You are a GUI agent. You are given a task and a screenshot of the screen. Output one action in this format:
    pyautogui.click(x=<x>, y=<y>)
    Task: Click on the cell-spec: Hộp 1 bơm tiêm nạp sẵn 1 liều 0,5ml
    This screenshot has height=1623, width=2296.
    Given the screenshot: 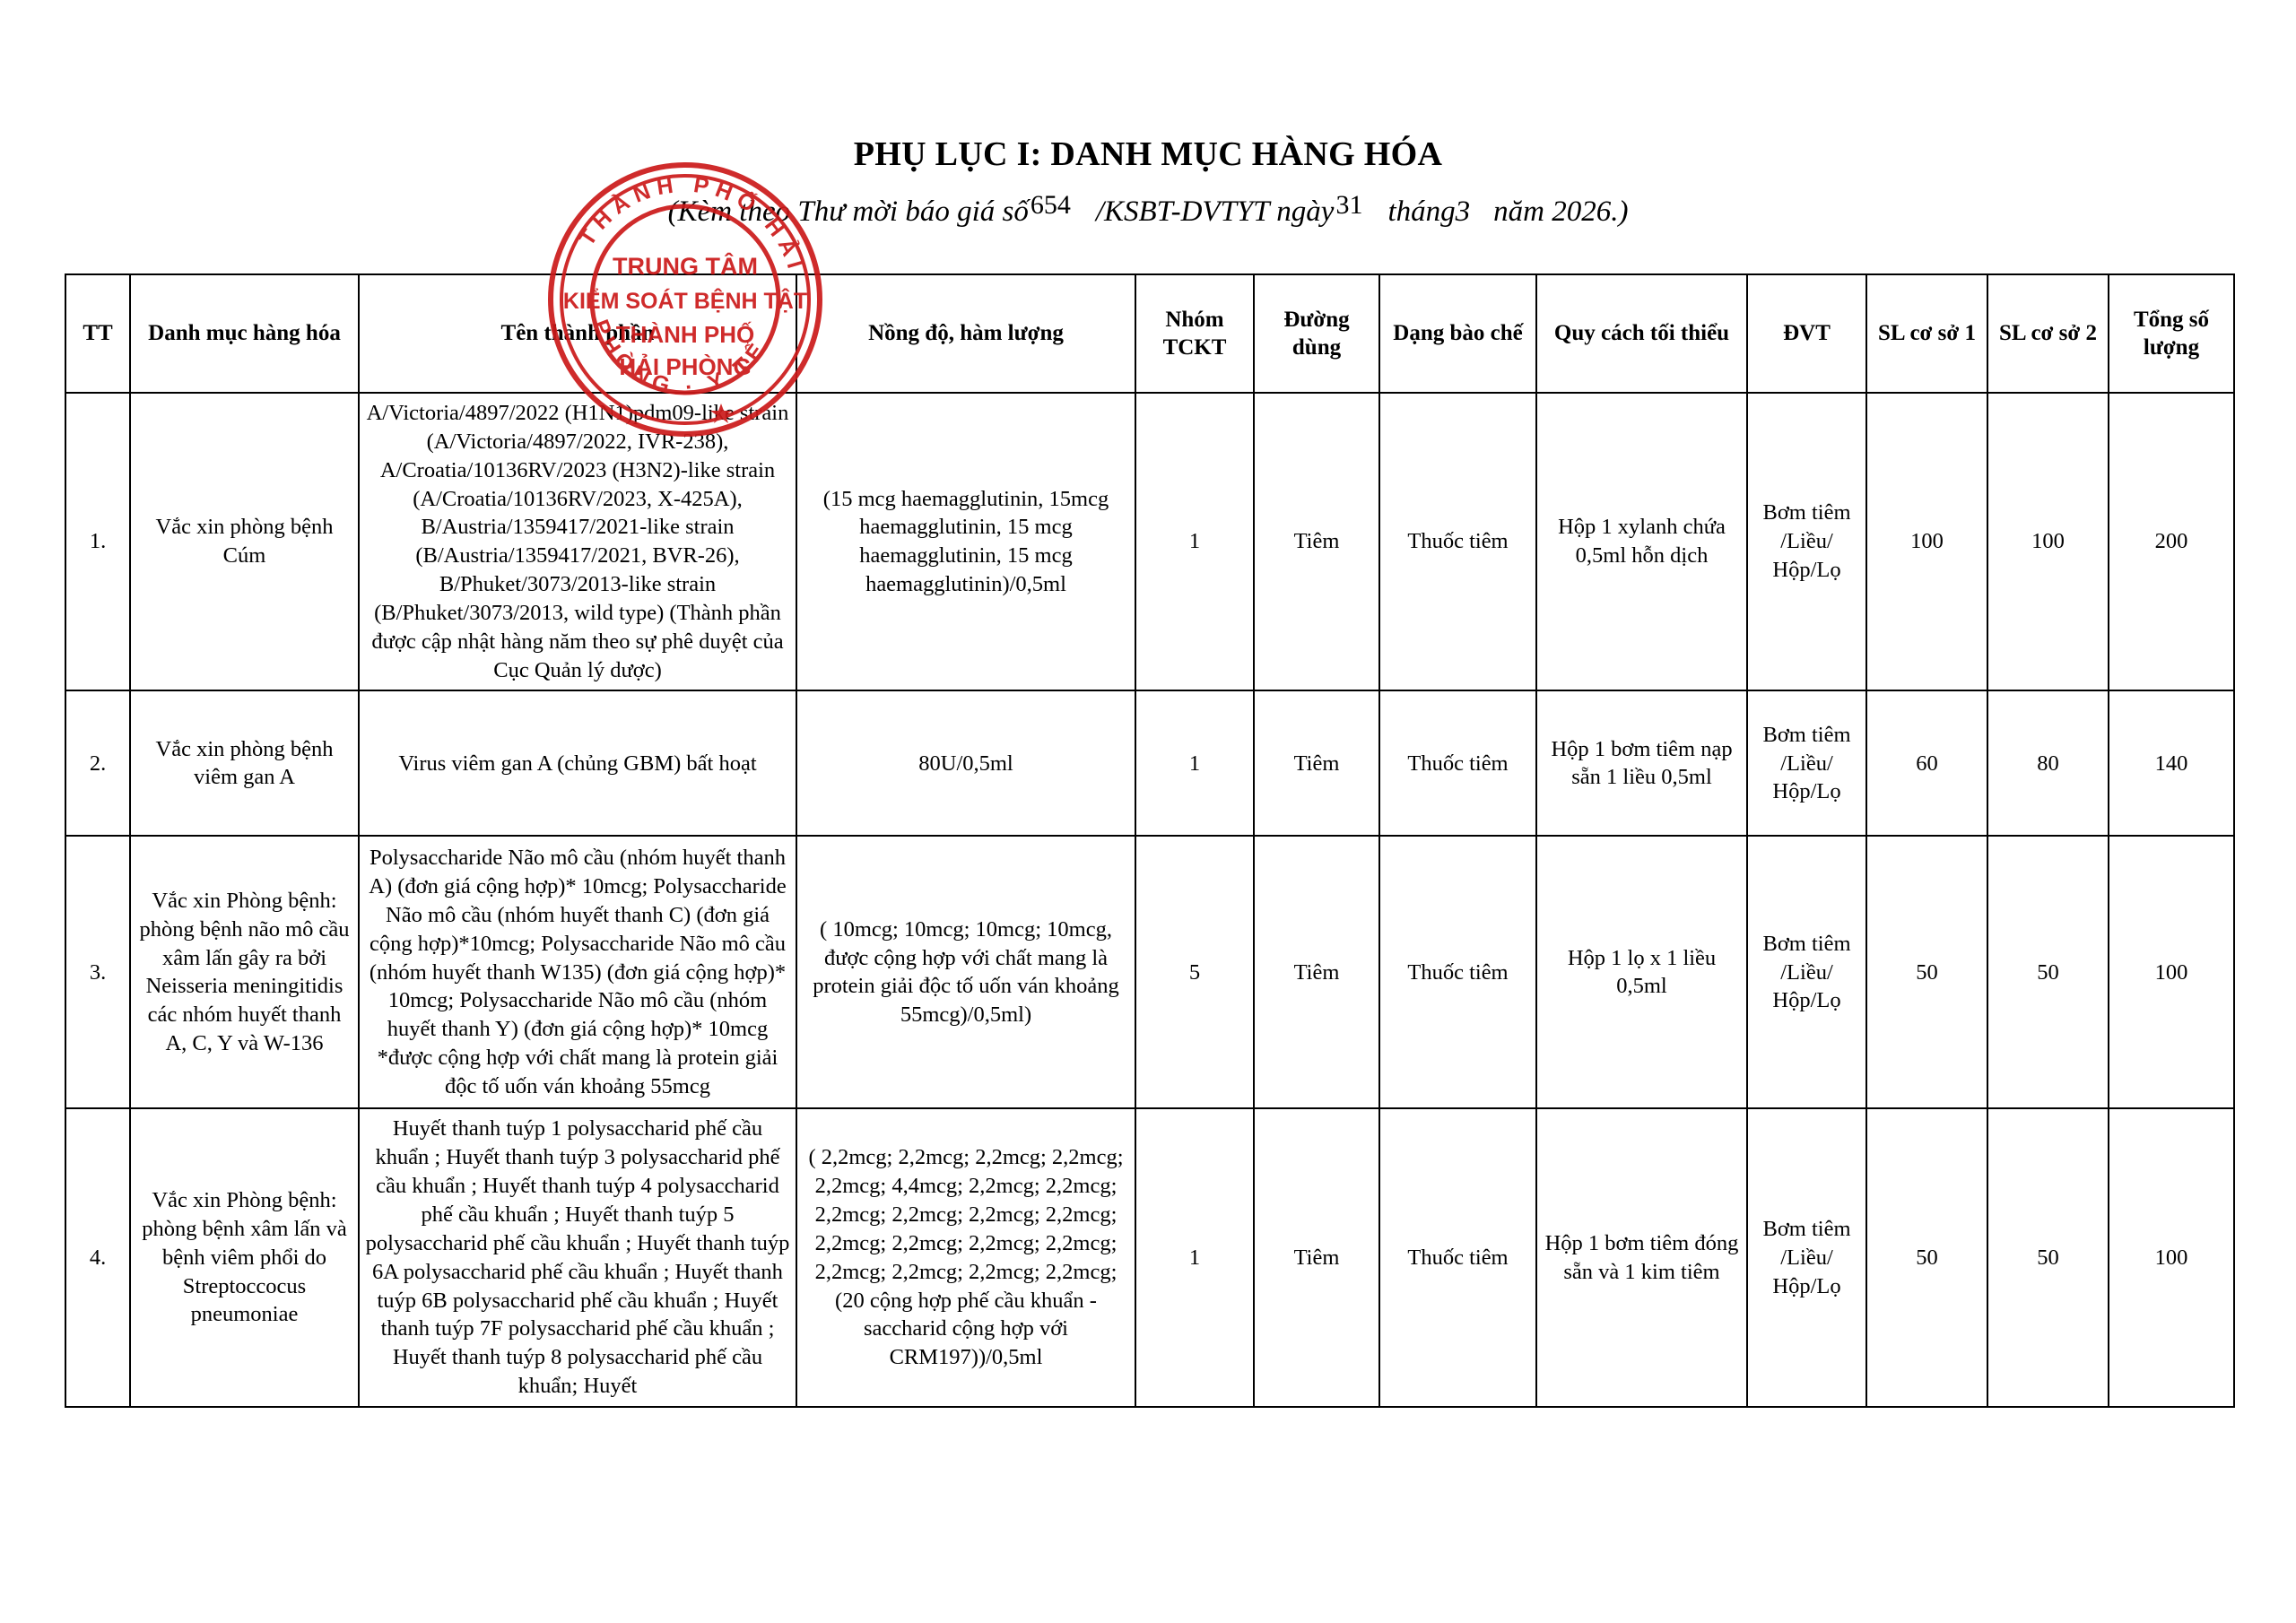 What is the action you would take?
    pyautogui.click(x=1641, y=764)
    